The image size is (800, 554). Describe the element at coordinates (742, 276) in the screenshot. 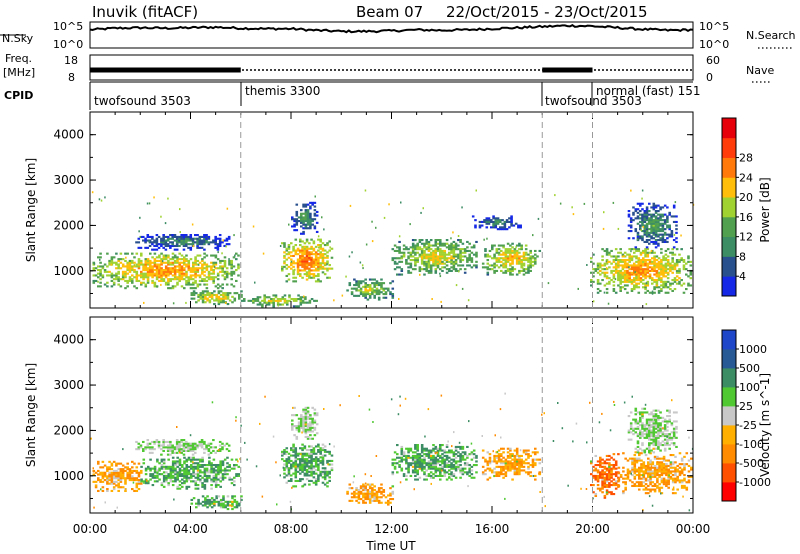

I see `power-colorbar-tick-1: 4` at that location.